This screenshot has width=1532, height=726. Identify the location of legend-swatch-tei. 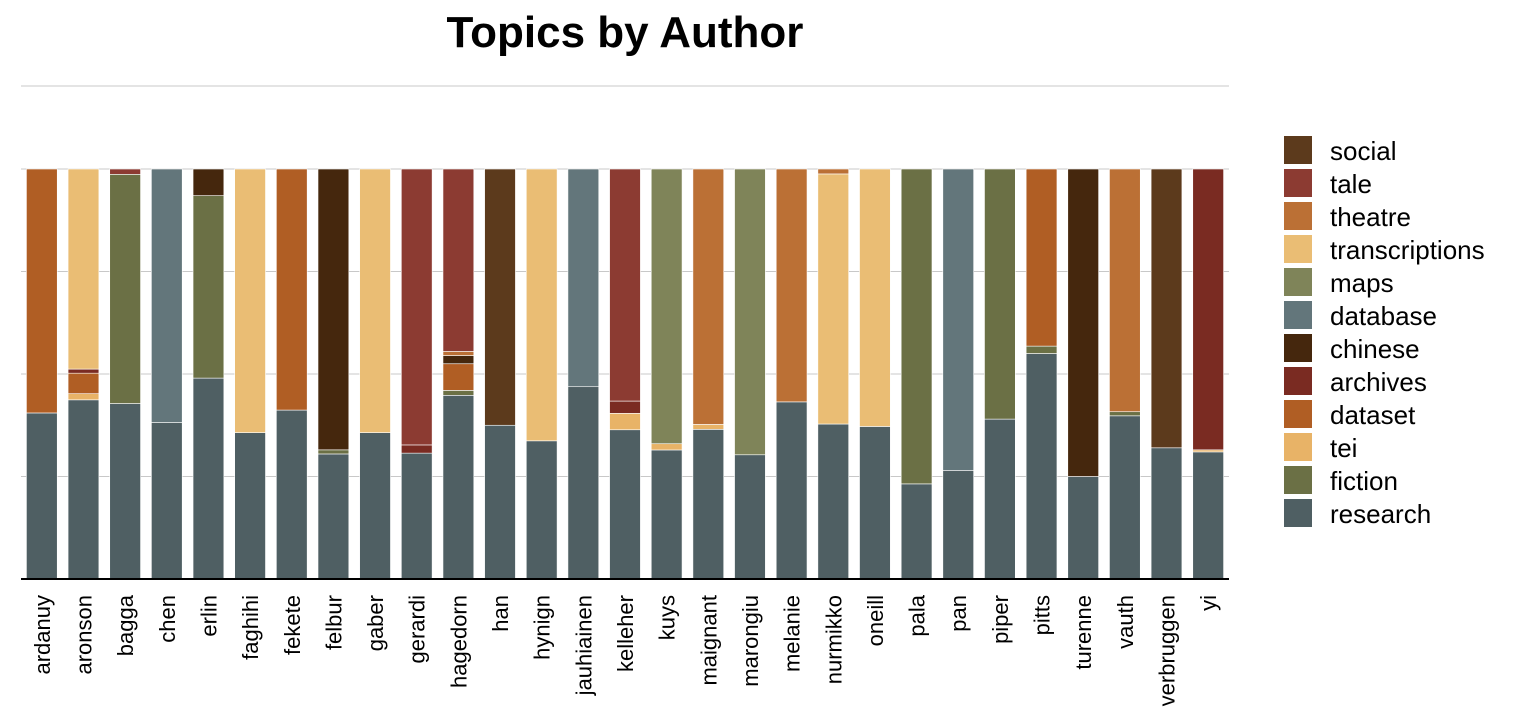
(1298, 447).